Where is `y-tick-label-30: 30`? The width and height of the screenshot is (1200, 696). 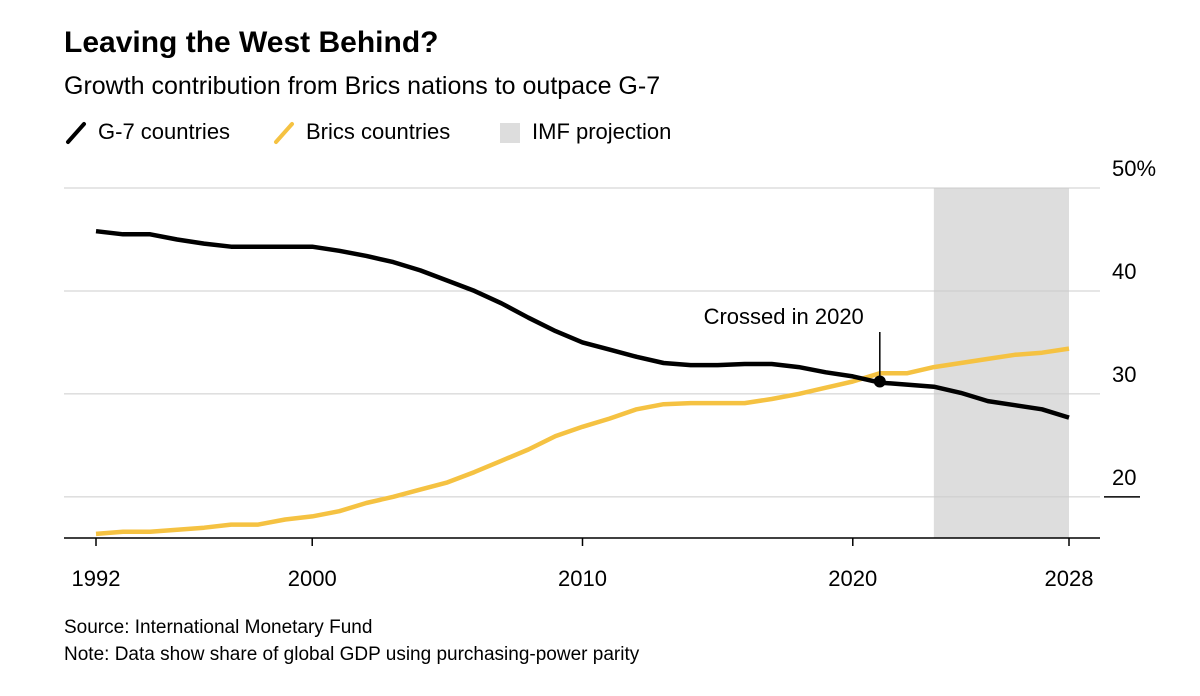 y-tick-label-30: 30 is located at coordinates (1124, 374).